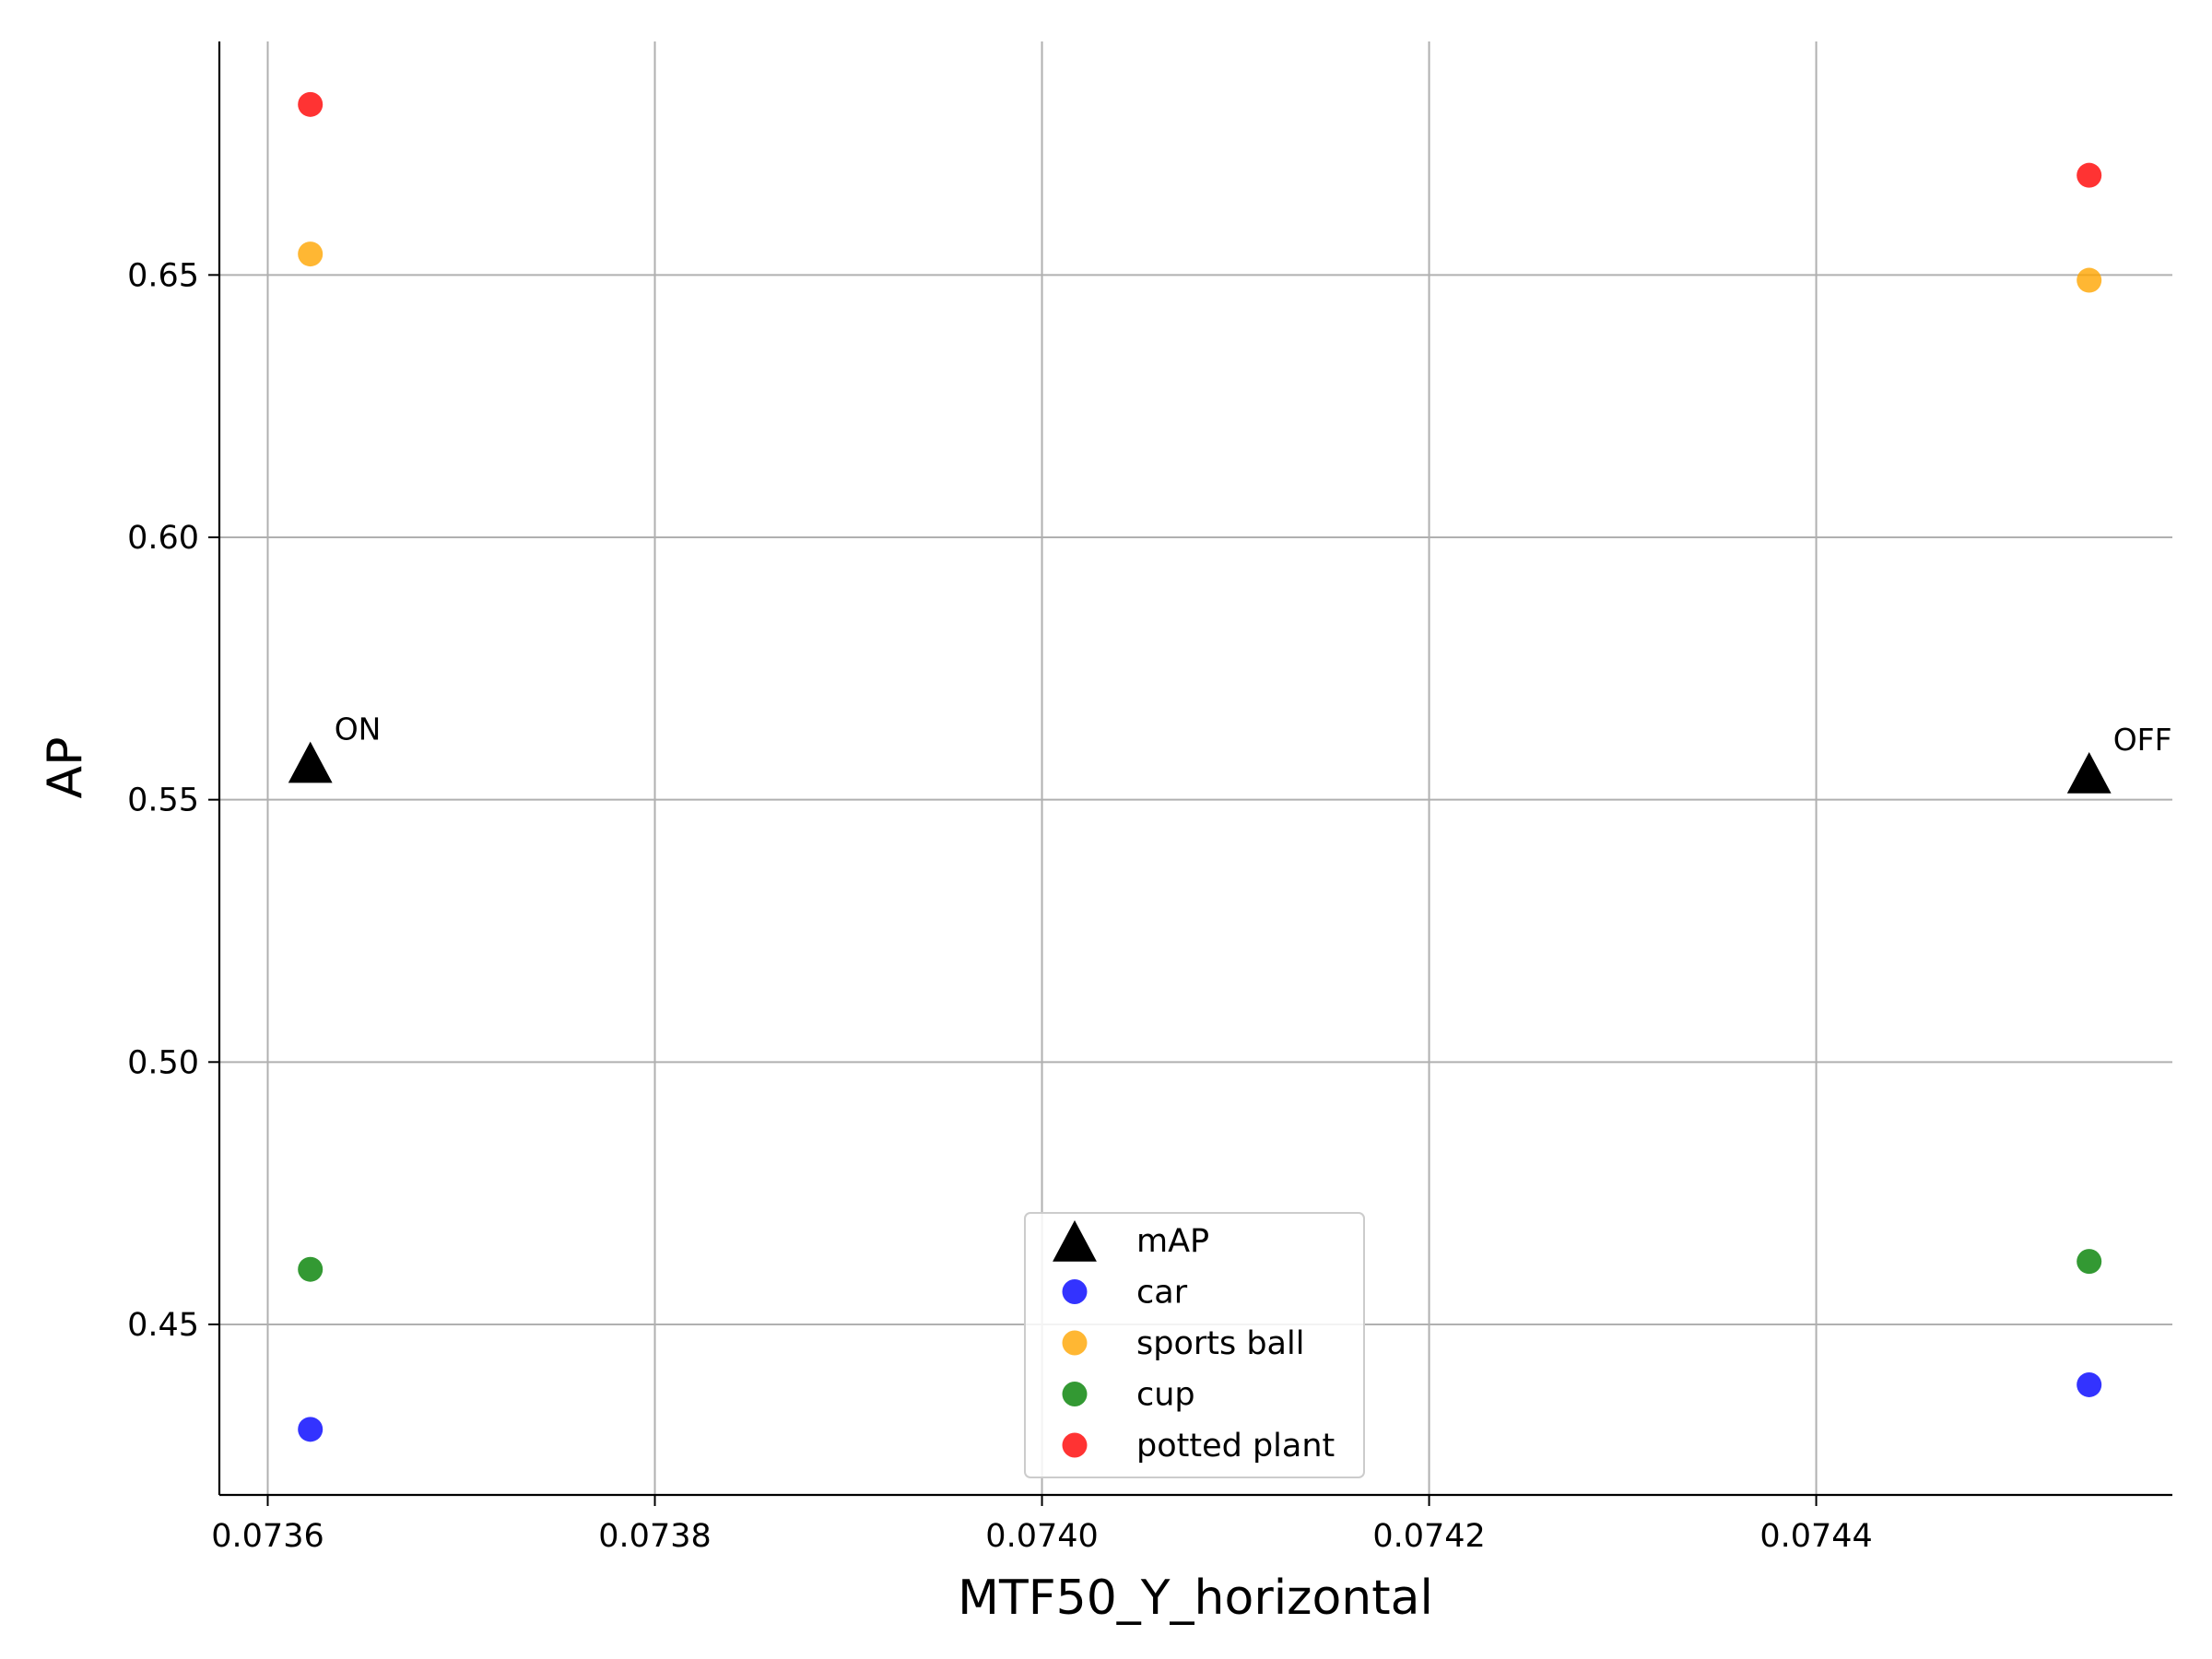  What do you see at coordinates (1220, 1343) in the screenshot?
I see `legend-label: sports ball` at bounding box center [1220, 1343].